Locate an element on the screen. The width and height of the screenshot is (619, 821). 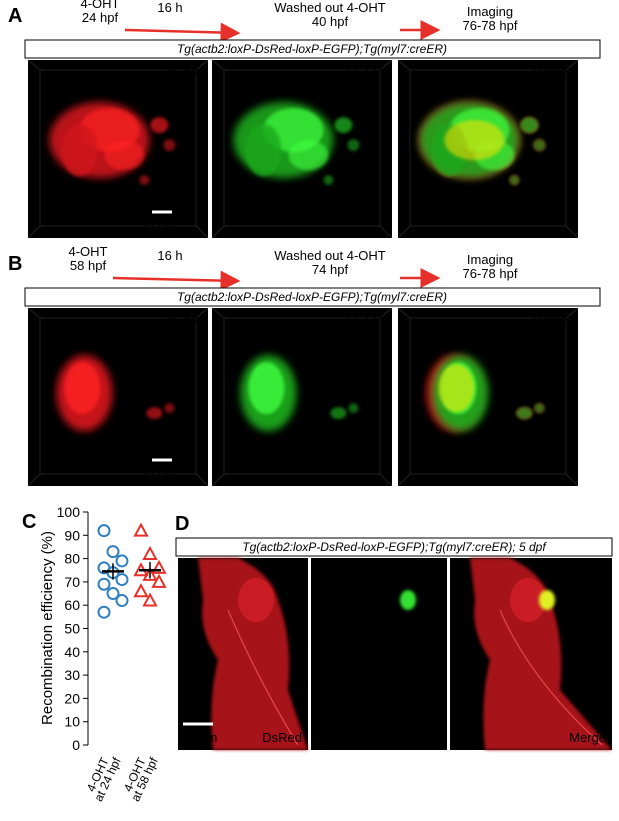
y-tick-label: 100 is located at coordinates (69, 512).